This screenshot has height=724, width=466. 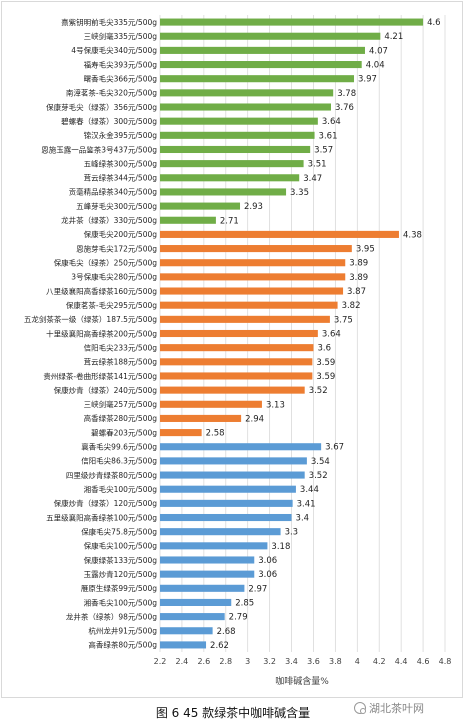 I want to click on x-tick-label: 4.8, so click(x=445, y=661).